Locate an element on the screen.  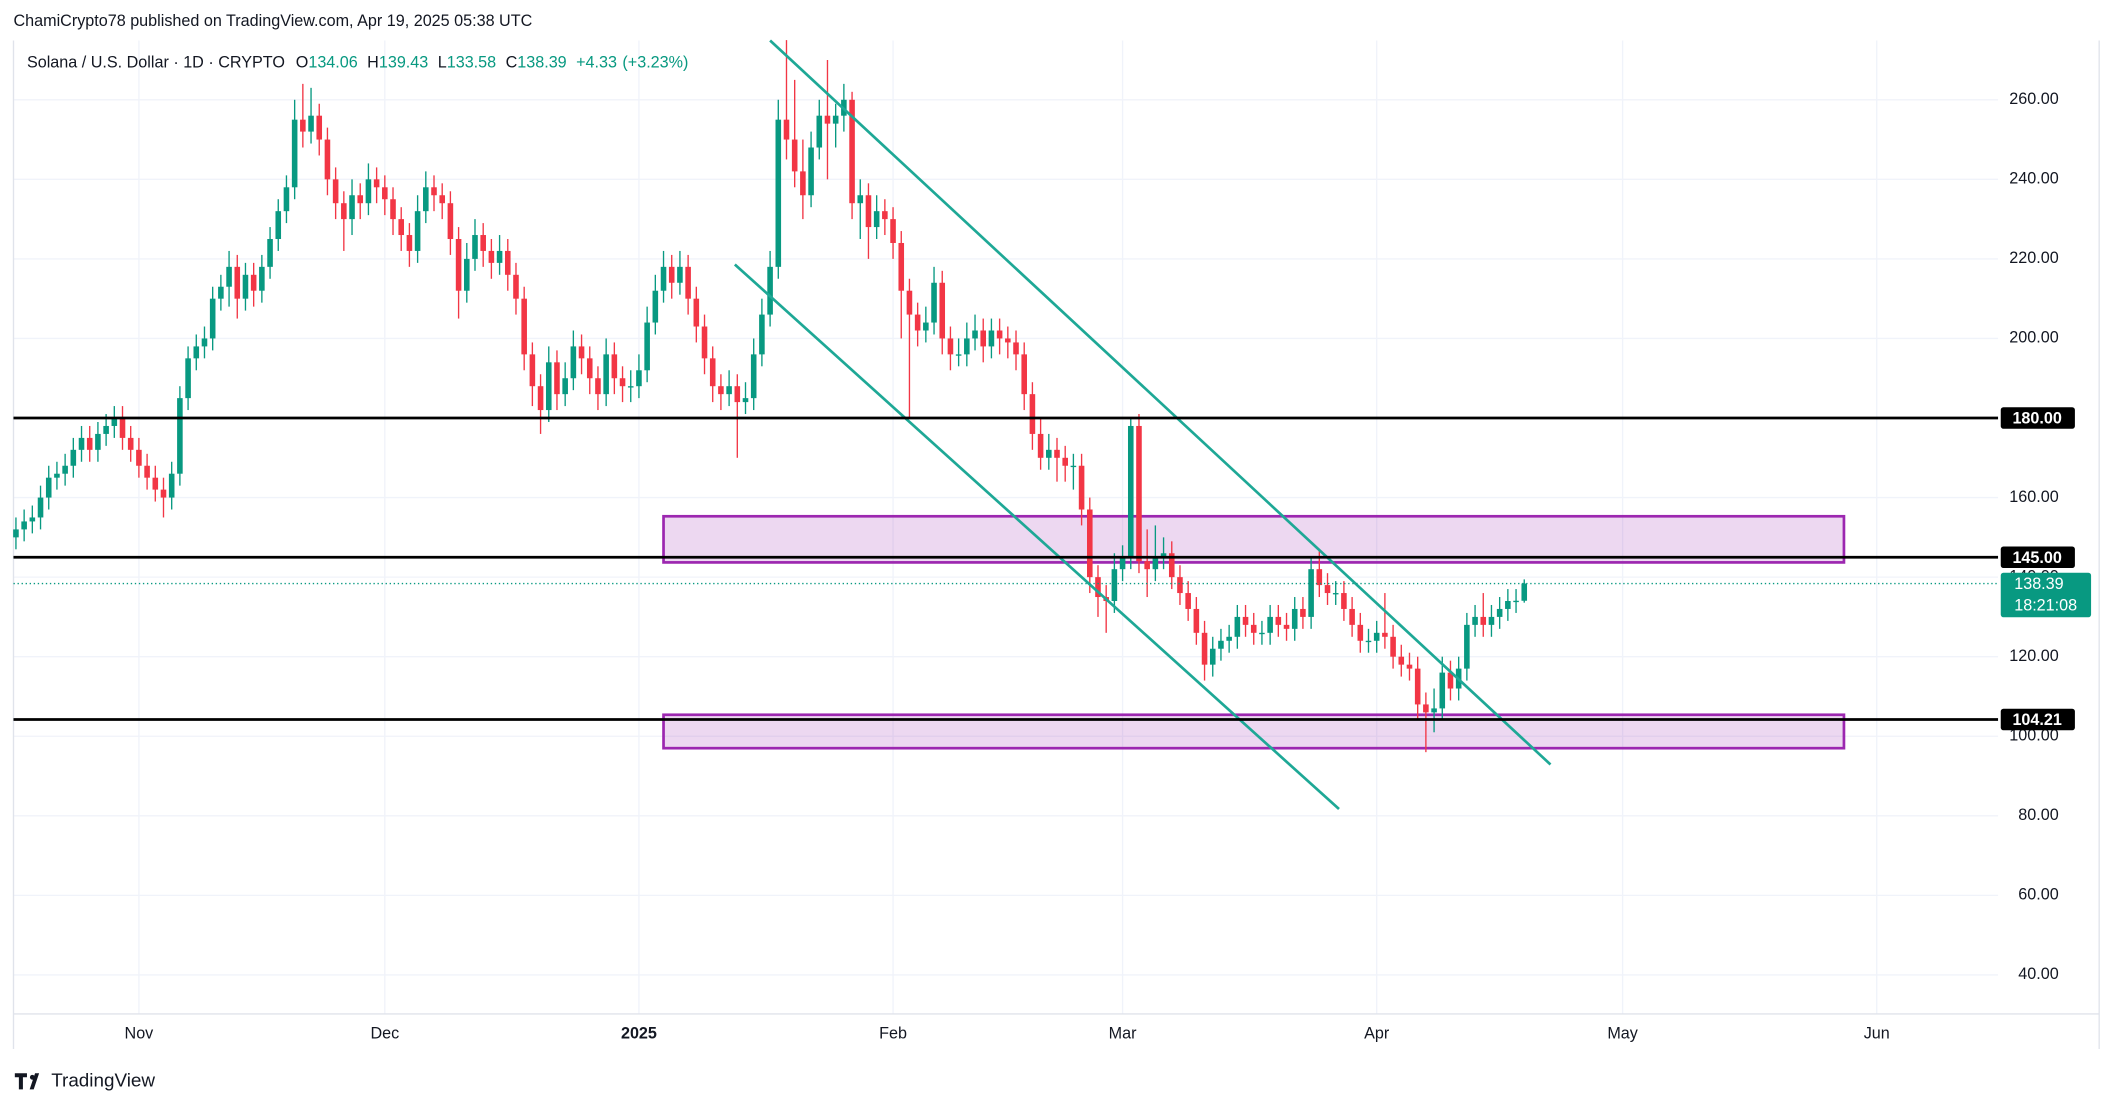
footer-brand: TradingView is located at coordinates (103, 1079).